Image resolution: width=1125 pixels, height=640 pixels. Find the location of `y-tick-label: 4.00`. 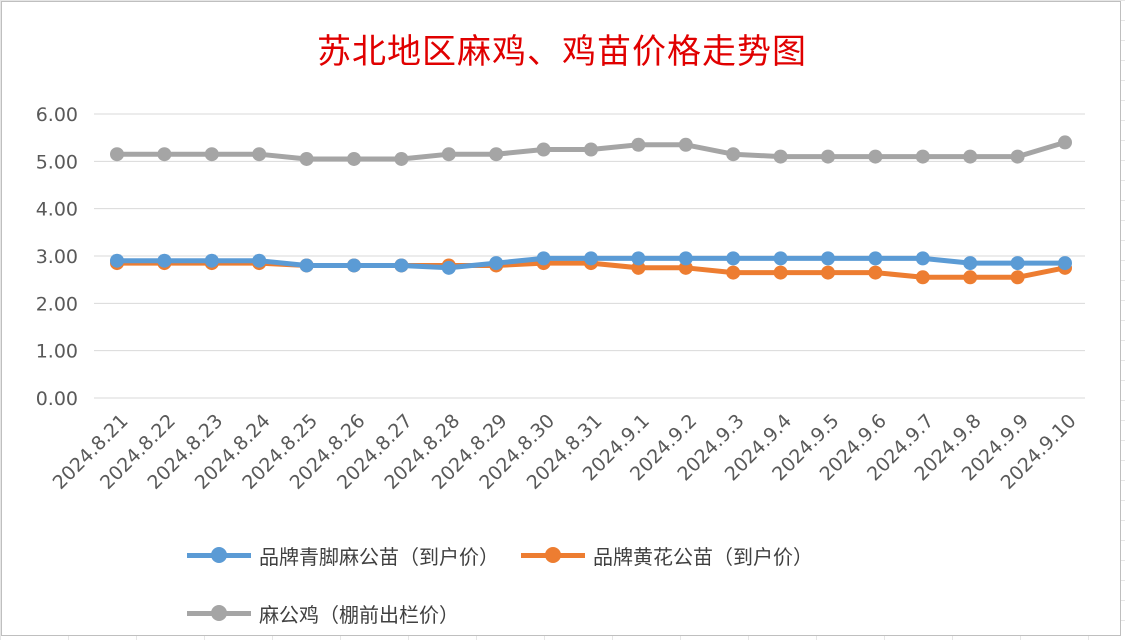

y-tick-label: 4.00 is located at coordinates (57, 210).